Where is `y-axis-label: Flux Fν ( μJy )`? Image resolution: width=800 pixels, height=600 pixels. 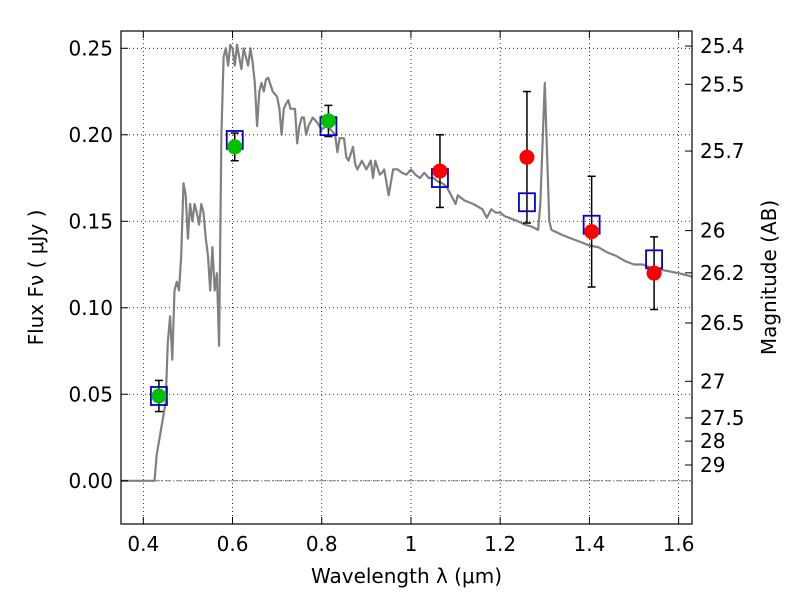
y-axis-label: Flux Fν ( μJy ) is located at coordinates (36, 278).